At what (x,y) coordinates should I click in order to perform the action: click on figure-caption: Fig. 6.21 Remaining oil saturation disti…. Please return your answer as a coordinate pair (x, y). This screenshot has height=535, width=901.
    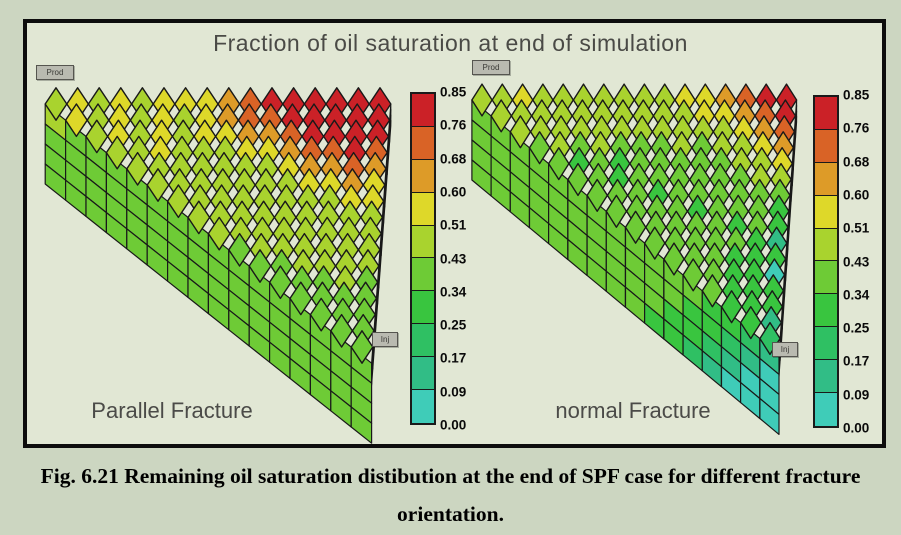
    Looking at the image, I should click on (450, 495).